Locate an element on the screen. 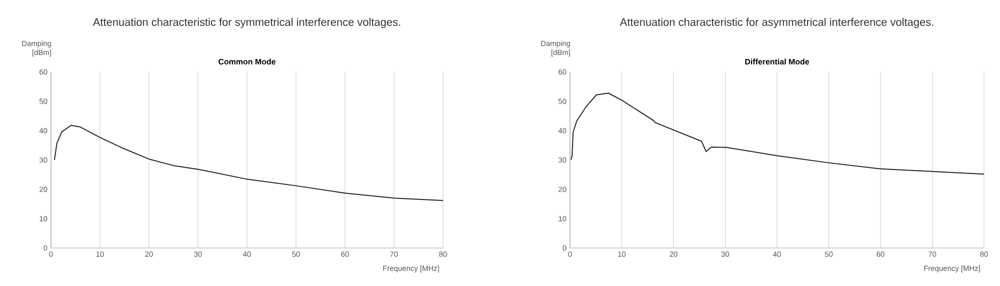 The image size is (1000, 286). chart-title: Attenuation characteristic for asymmetrical interference voltages. is located at coordinates (777, 23).